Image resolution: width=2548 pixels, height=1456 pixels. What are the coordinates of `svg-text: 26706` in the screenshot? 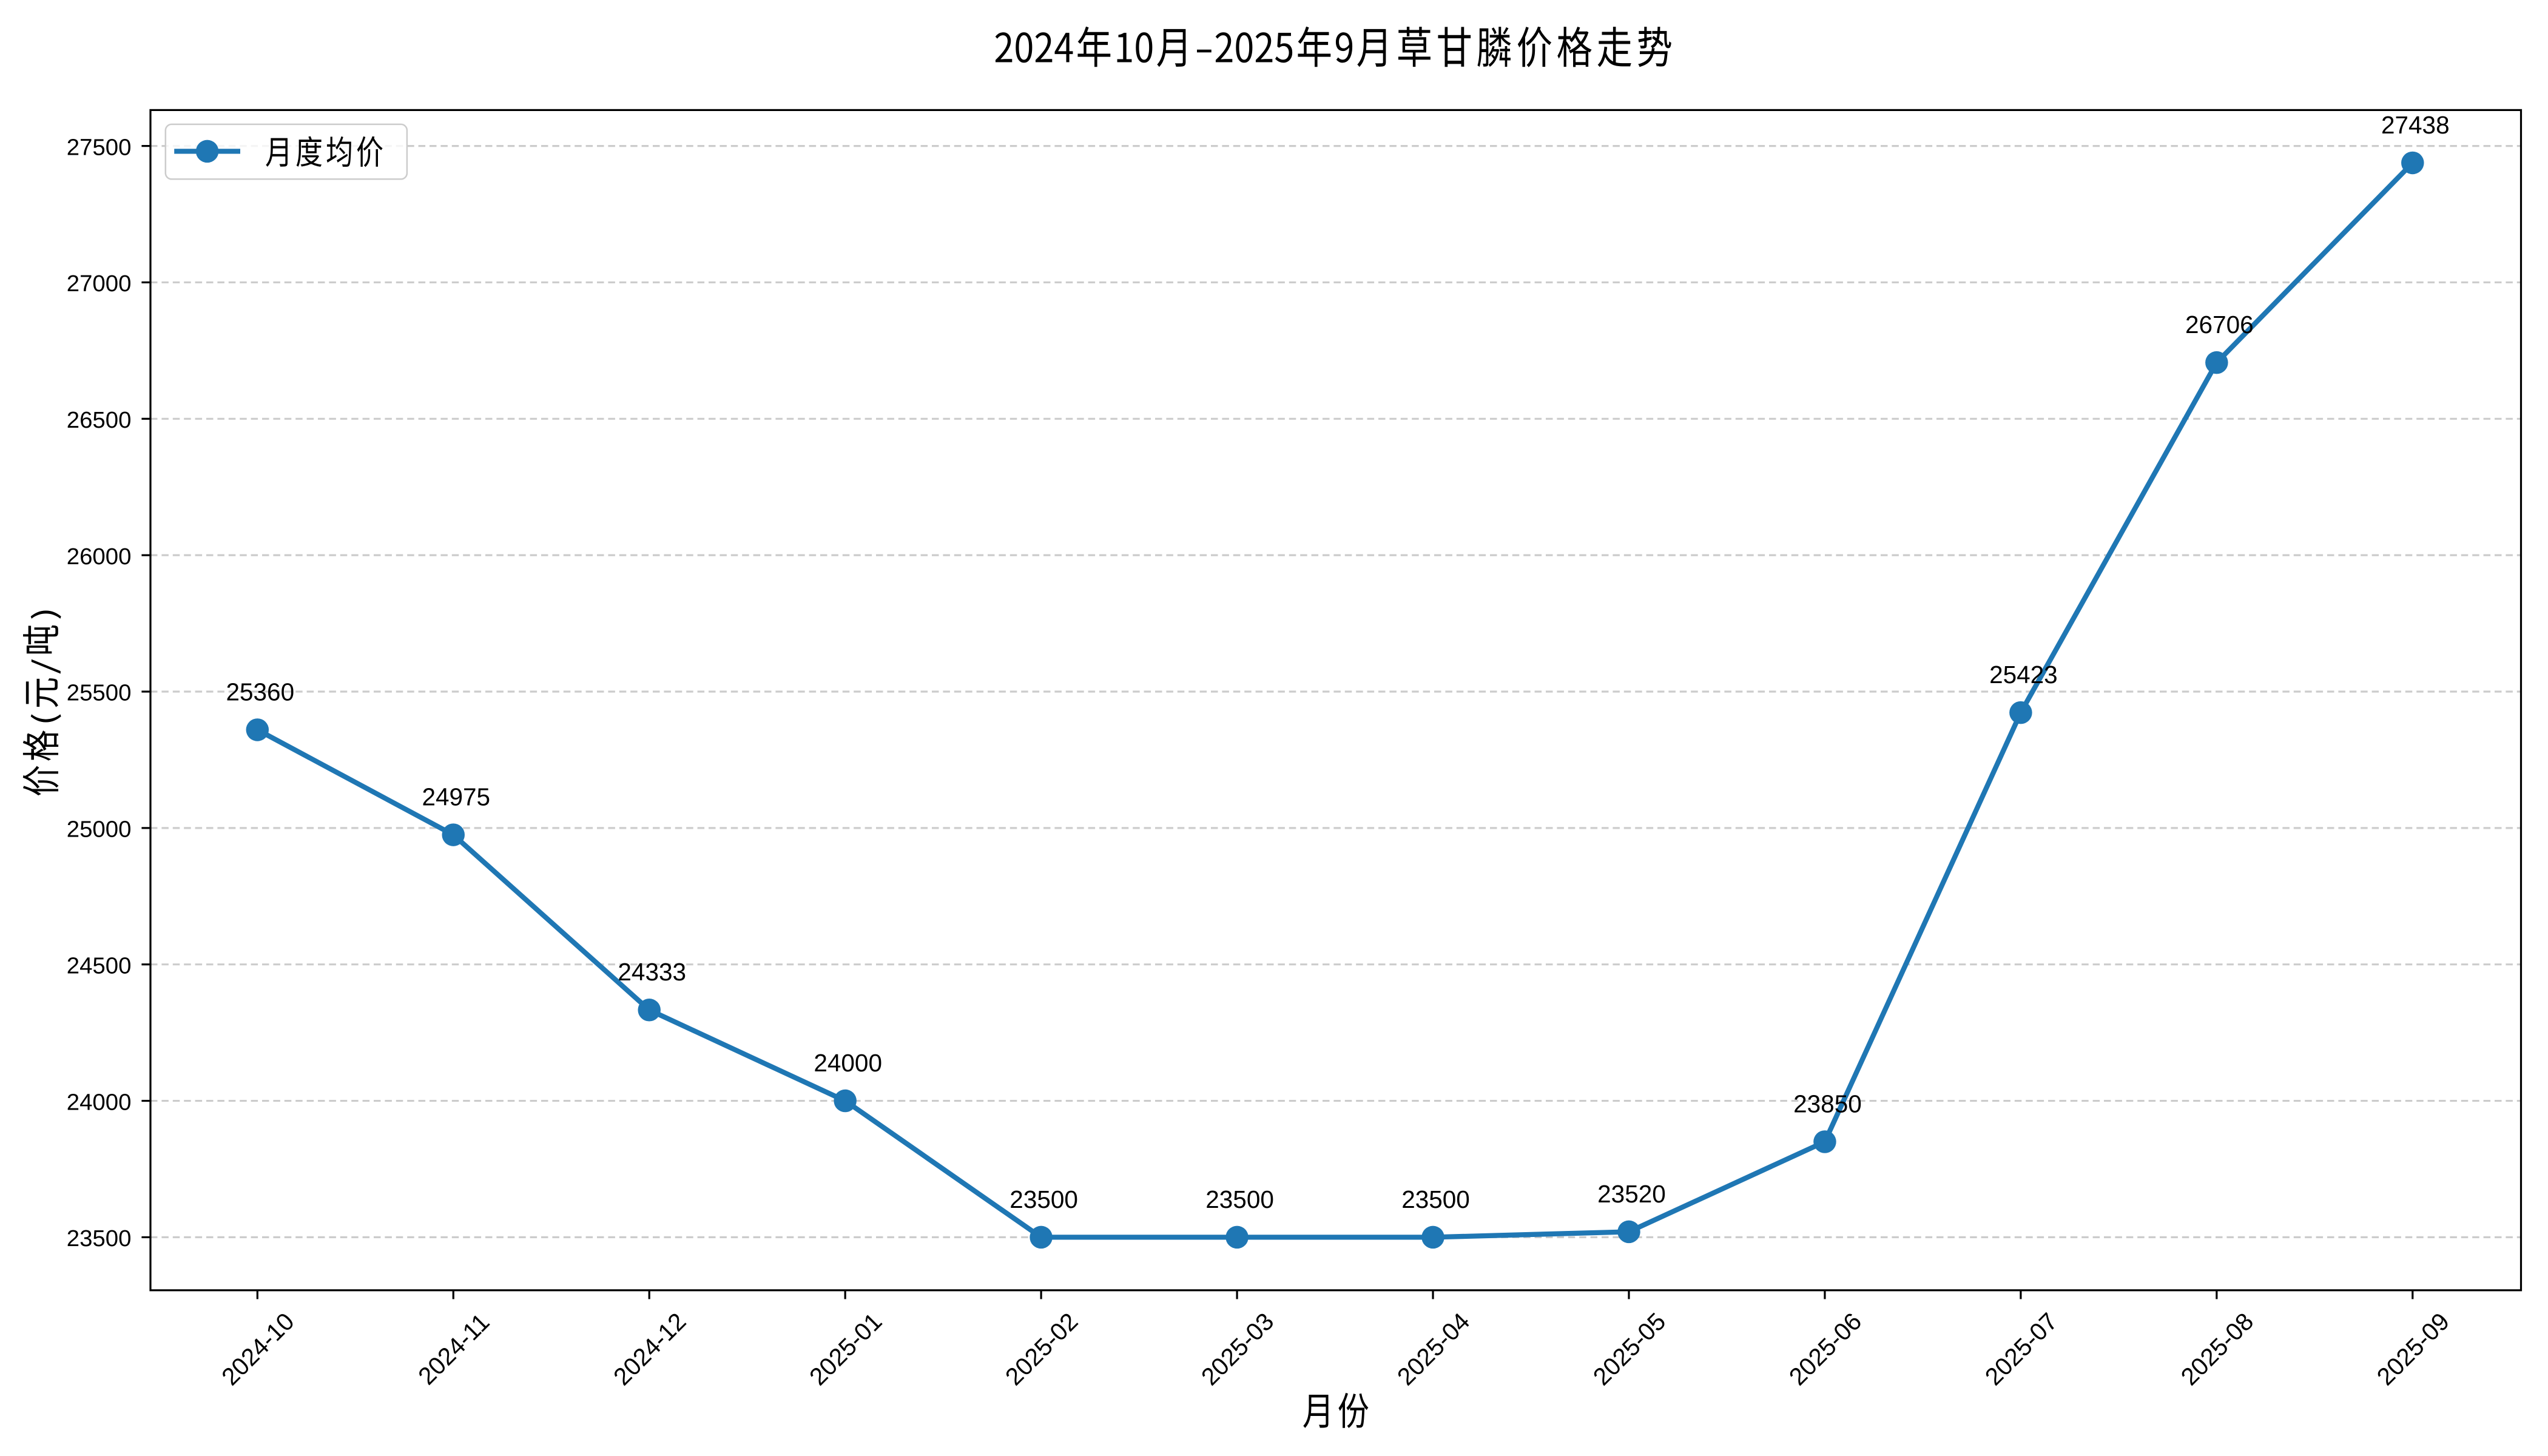 It's located at (2219, 325).